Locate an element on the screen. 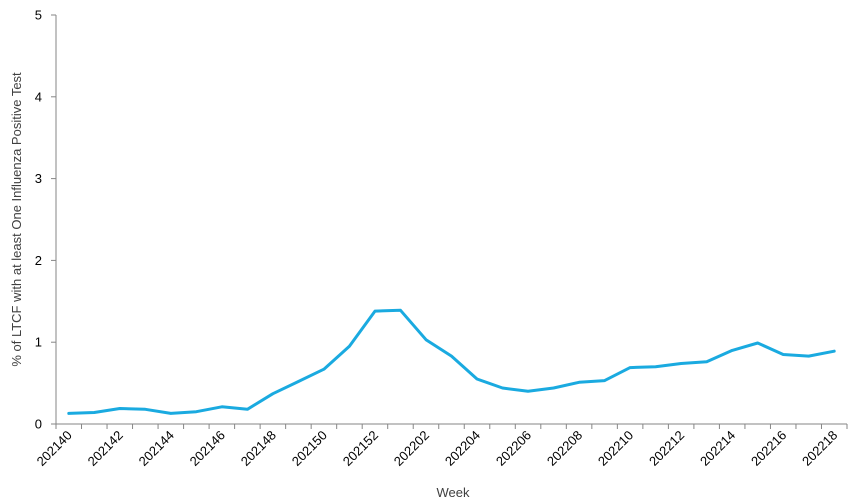 The image size is (849, 501). x-tick-label: 202146 is located at coordinates (207, 448).